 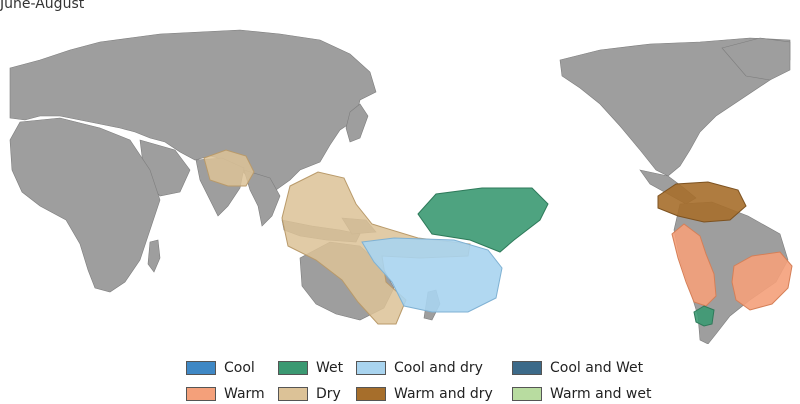 I want to click on greenland-landmass, so click(x=756, y=59).